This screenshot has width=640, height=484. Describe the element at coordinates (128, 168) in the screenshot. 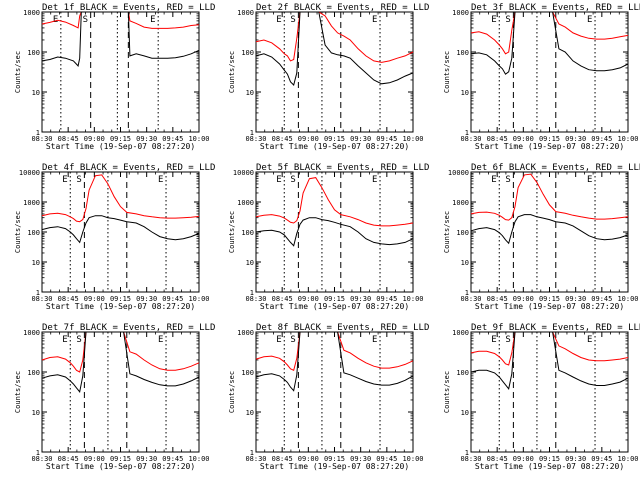

I see `chart-title: Det 4f BLACK = Events, RED = LLD` at that location.